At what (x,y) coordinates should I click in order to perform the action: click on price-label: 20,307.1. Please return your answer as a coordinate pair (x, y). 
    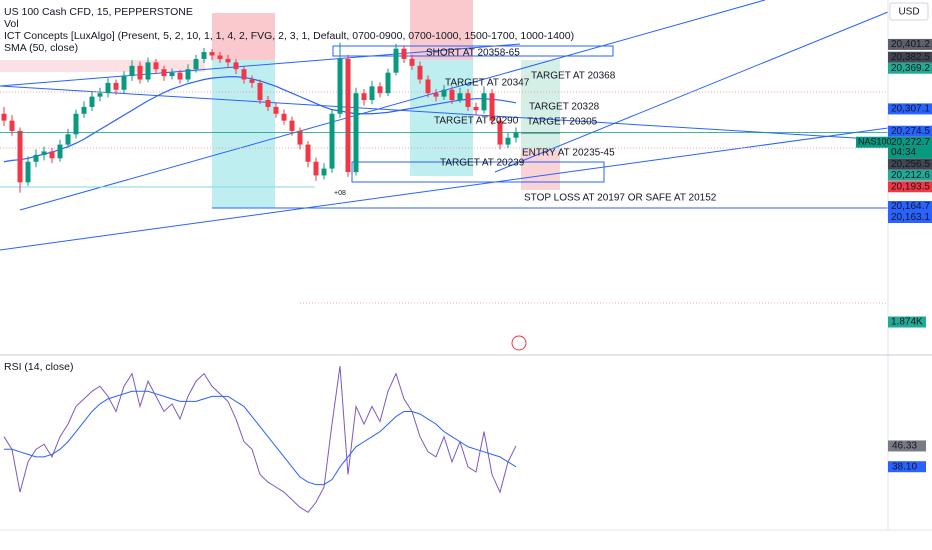
    Looking at the image, I should click on (910, 109).